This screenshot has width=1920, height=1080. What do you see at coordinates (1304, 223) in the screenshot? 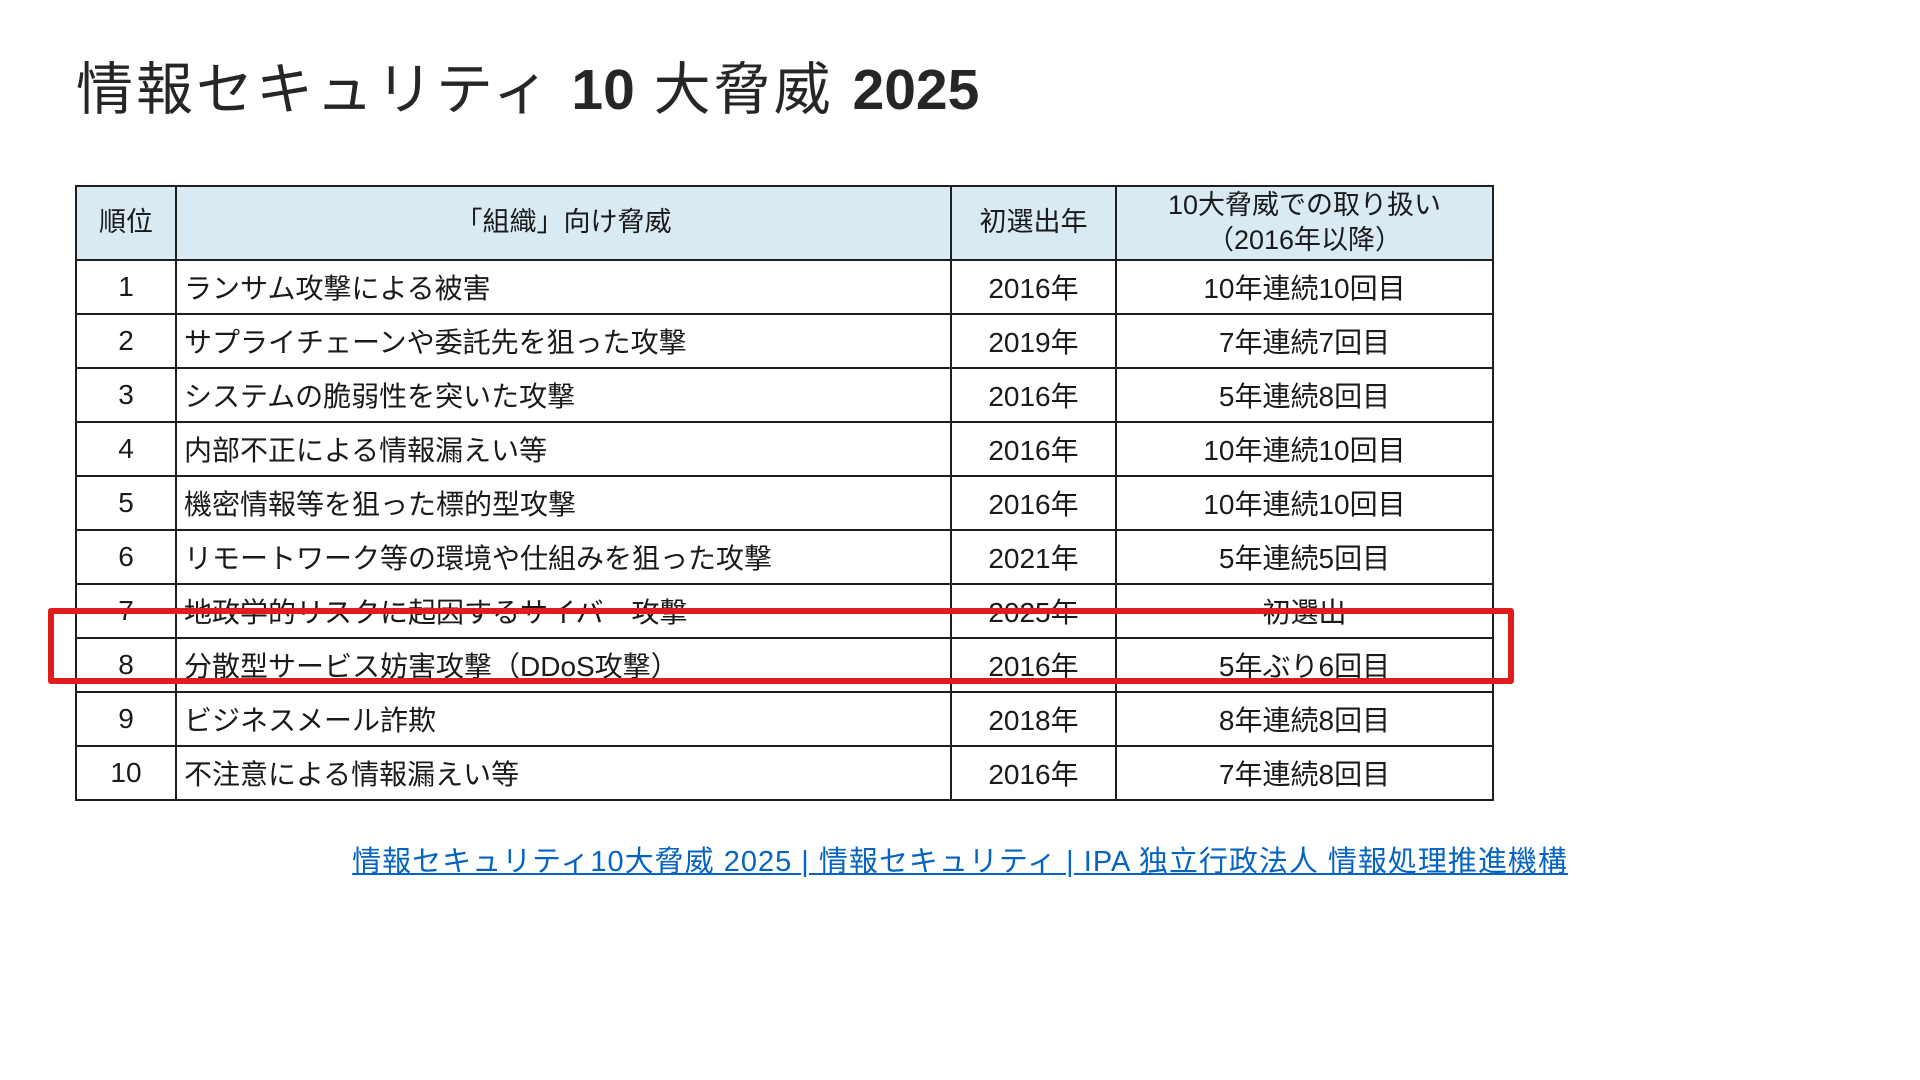
I see `header-history: 10大脅威での取り扱い （2016年以降）` at bounding box center [1304, 223].